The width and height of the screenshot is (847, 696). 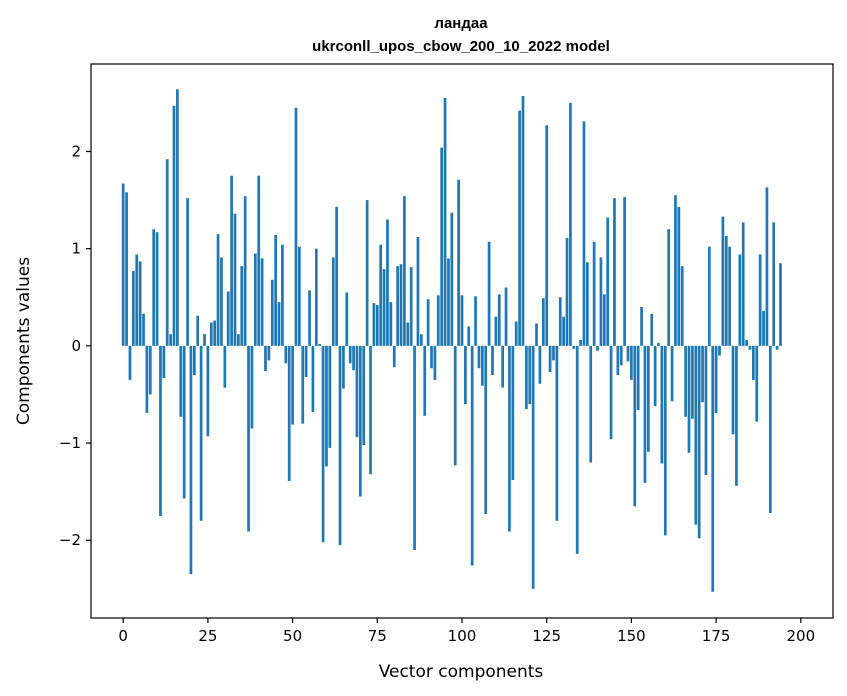 What do you see at coordinates (716, 636) in the screenshot?
I see `x-tick-label: 175` at bounding box center [716, 636].